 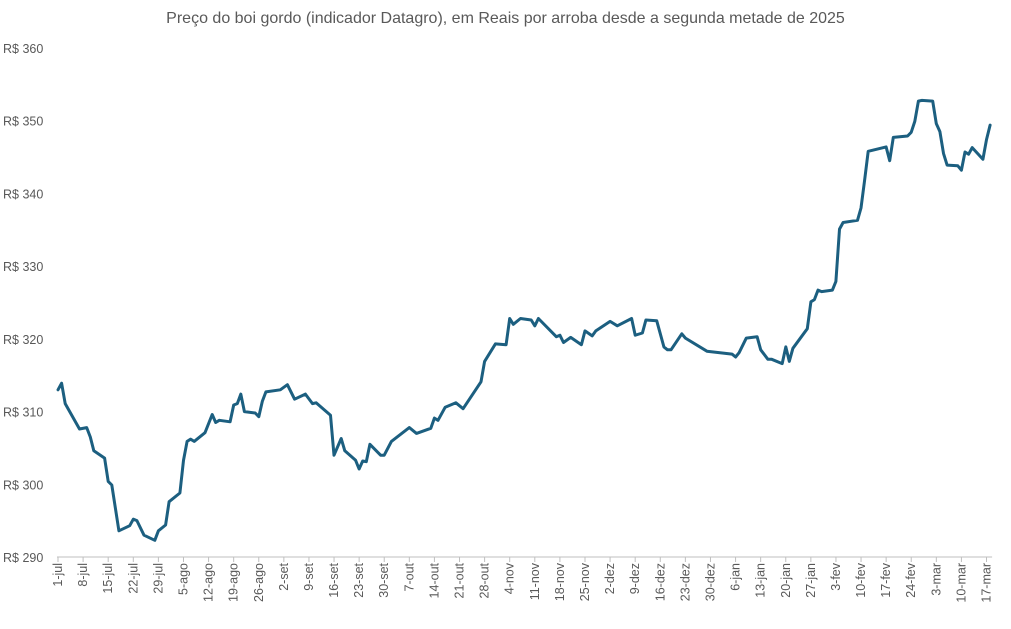 What do you see at coordinates (761, 580) in the screenshot?
I see `x-tick-label: 13-jan` at bounding box center [761, 580].